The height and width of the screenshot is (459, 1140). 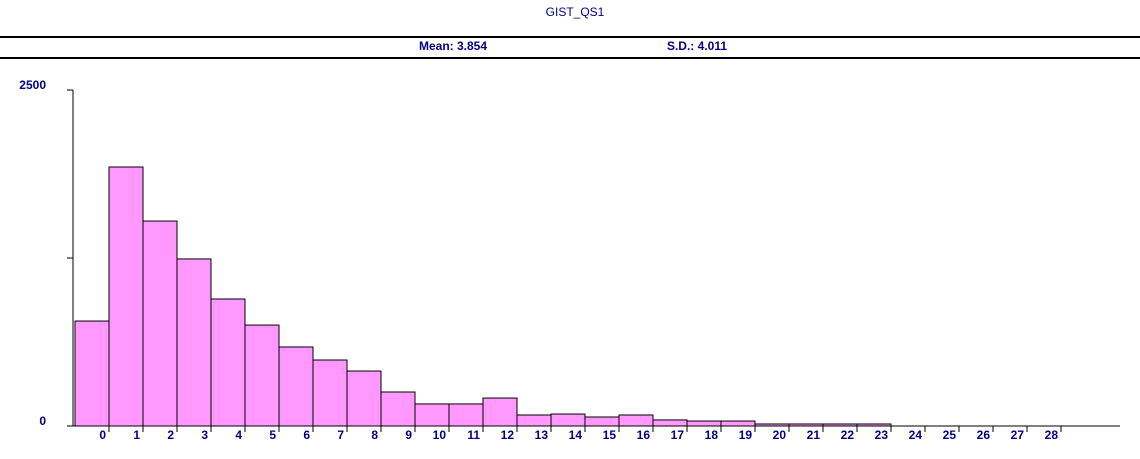 What do you see at coordinates (1018, 435) in the screenshot?
I see `x-tick-label: 27` at bounding box center [1018, 435].